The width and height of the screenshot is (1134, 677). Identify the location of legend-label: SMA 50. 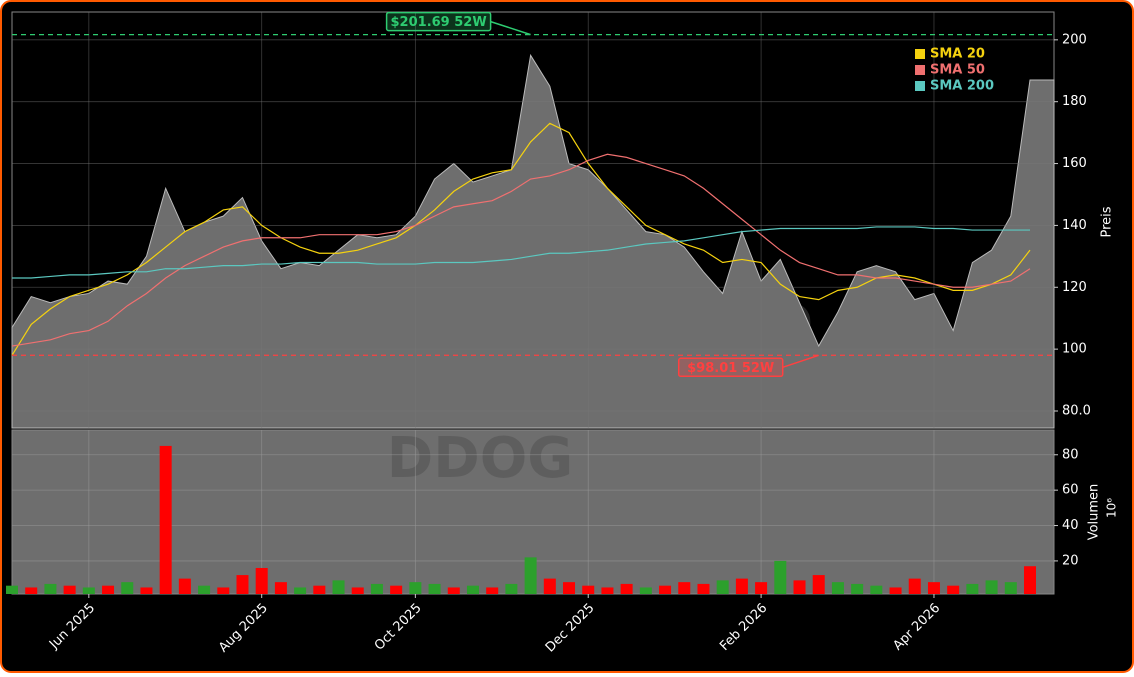
(957, 70).